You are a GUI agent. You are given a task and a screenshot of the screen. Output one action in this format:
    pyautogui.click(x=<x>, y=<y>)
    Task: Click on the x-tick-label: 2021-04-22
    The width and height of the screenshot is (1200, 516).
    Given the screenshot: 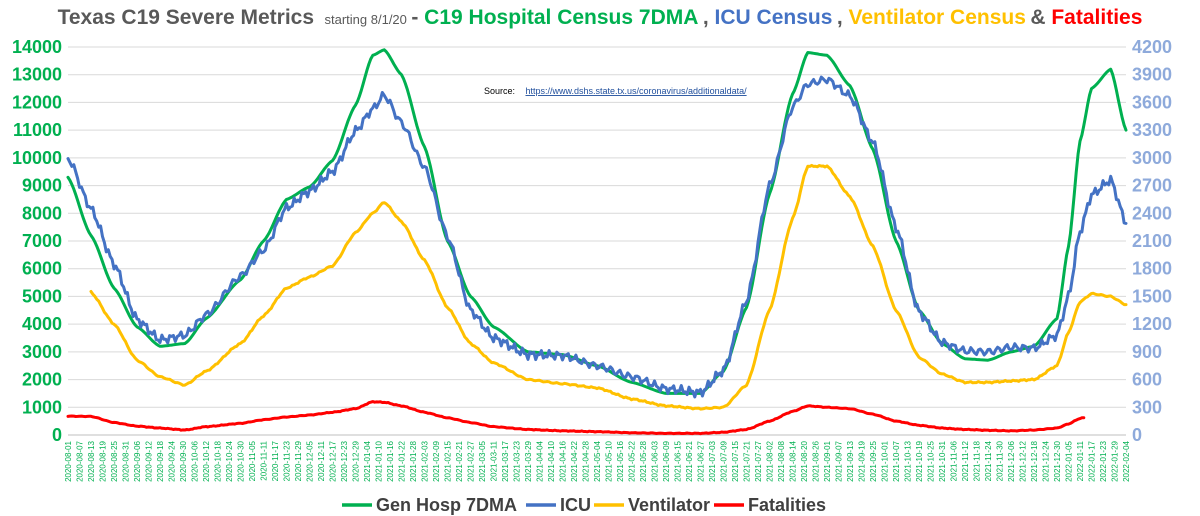 What is the action you would take?
    pyautogui.click(x=574, y=460)
    